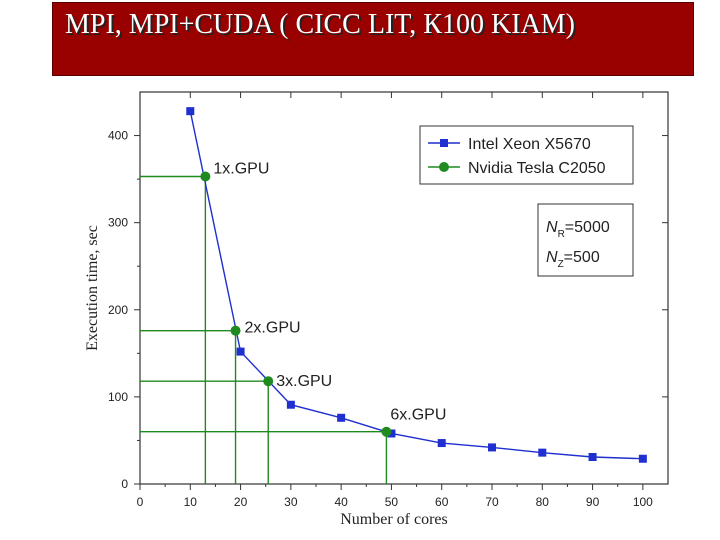 This screenshot has width=720, height=540. What do you see at coordinates (320, 24) in the screenshot?
I see `slide-title: MPI, MPI+CUDA ( СICC LIT, К100 KIAM)` at bounding box center [320, 24].